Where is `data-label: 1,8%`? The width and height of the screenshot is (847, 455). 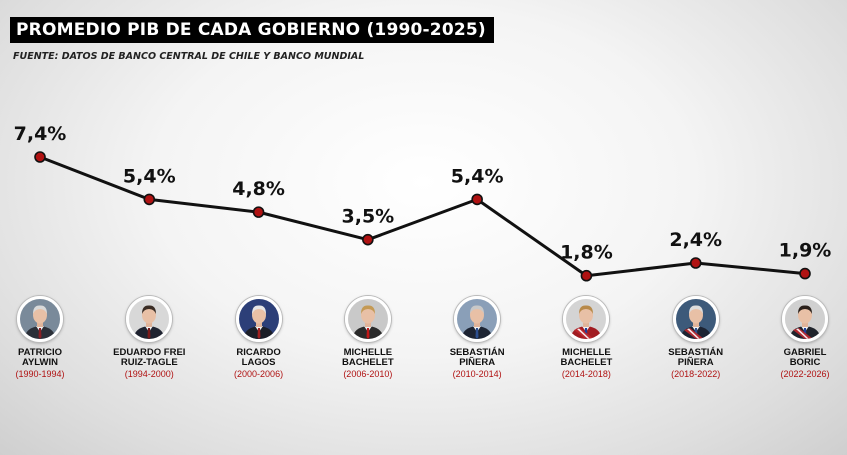
data-label: 1,8% is located at coordinates (586, 253).